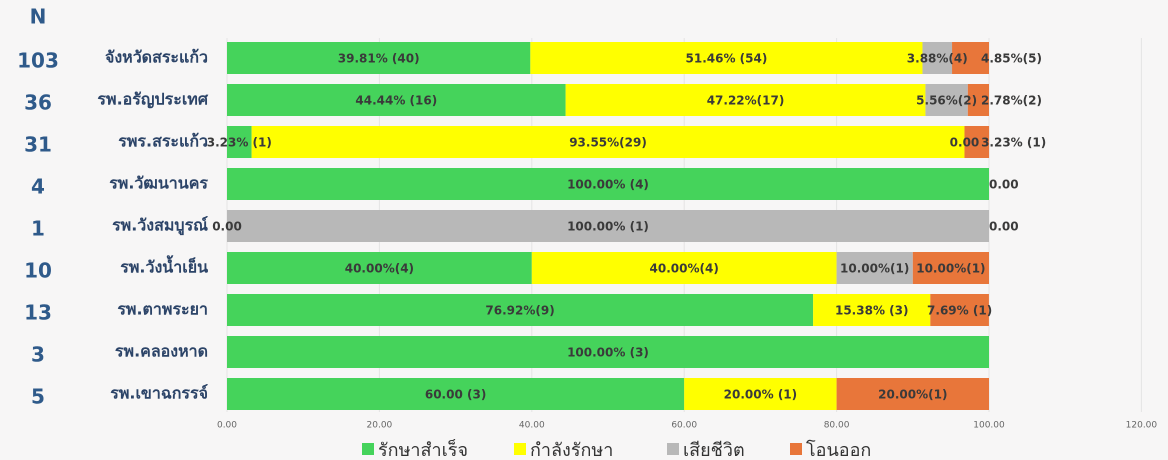 This screenshot has height=460, width=1168. What do you see at coordinates (38, 145) in the screenshot?
I see `n-value: 31` at bounding box center [38, 145].